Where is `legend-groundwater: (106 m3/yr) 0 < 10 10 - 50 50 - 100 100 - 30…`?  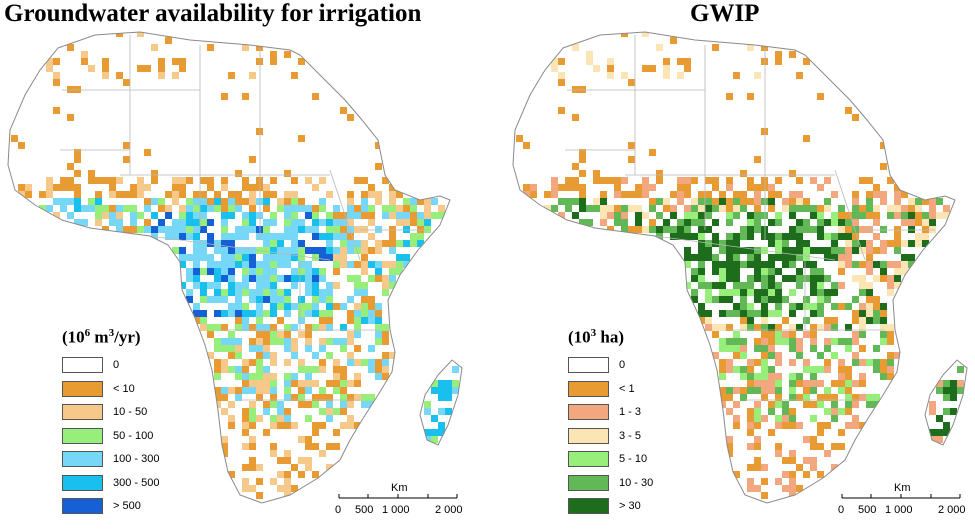
legend-groundwater: (106 m3/yr) 0 < 10 10 - 50 50 - 100 100 - 30… is located at coordinates (110, 422).